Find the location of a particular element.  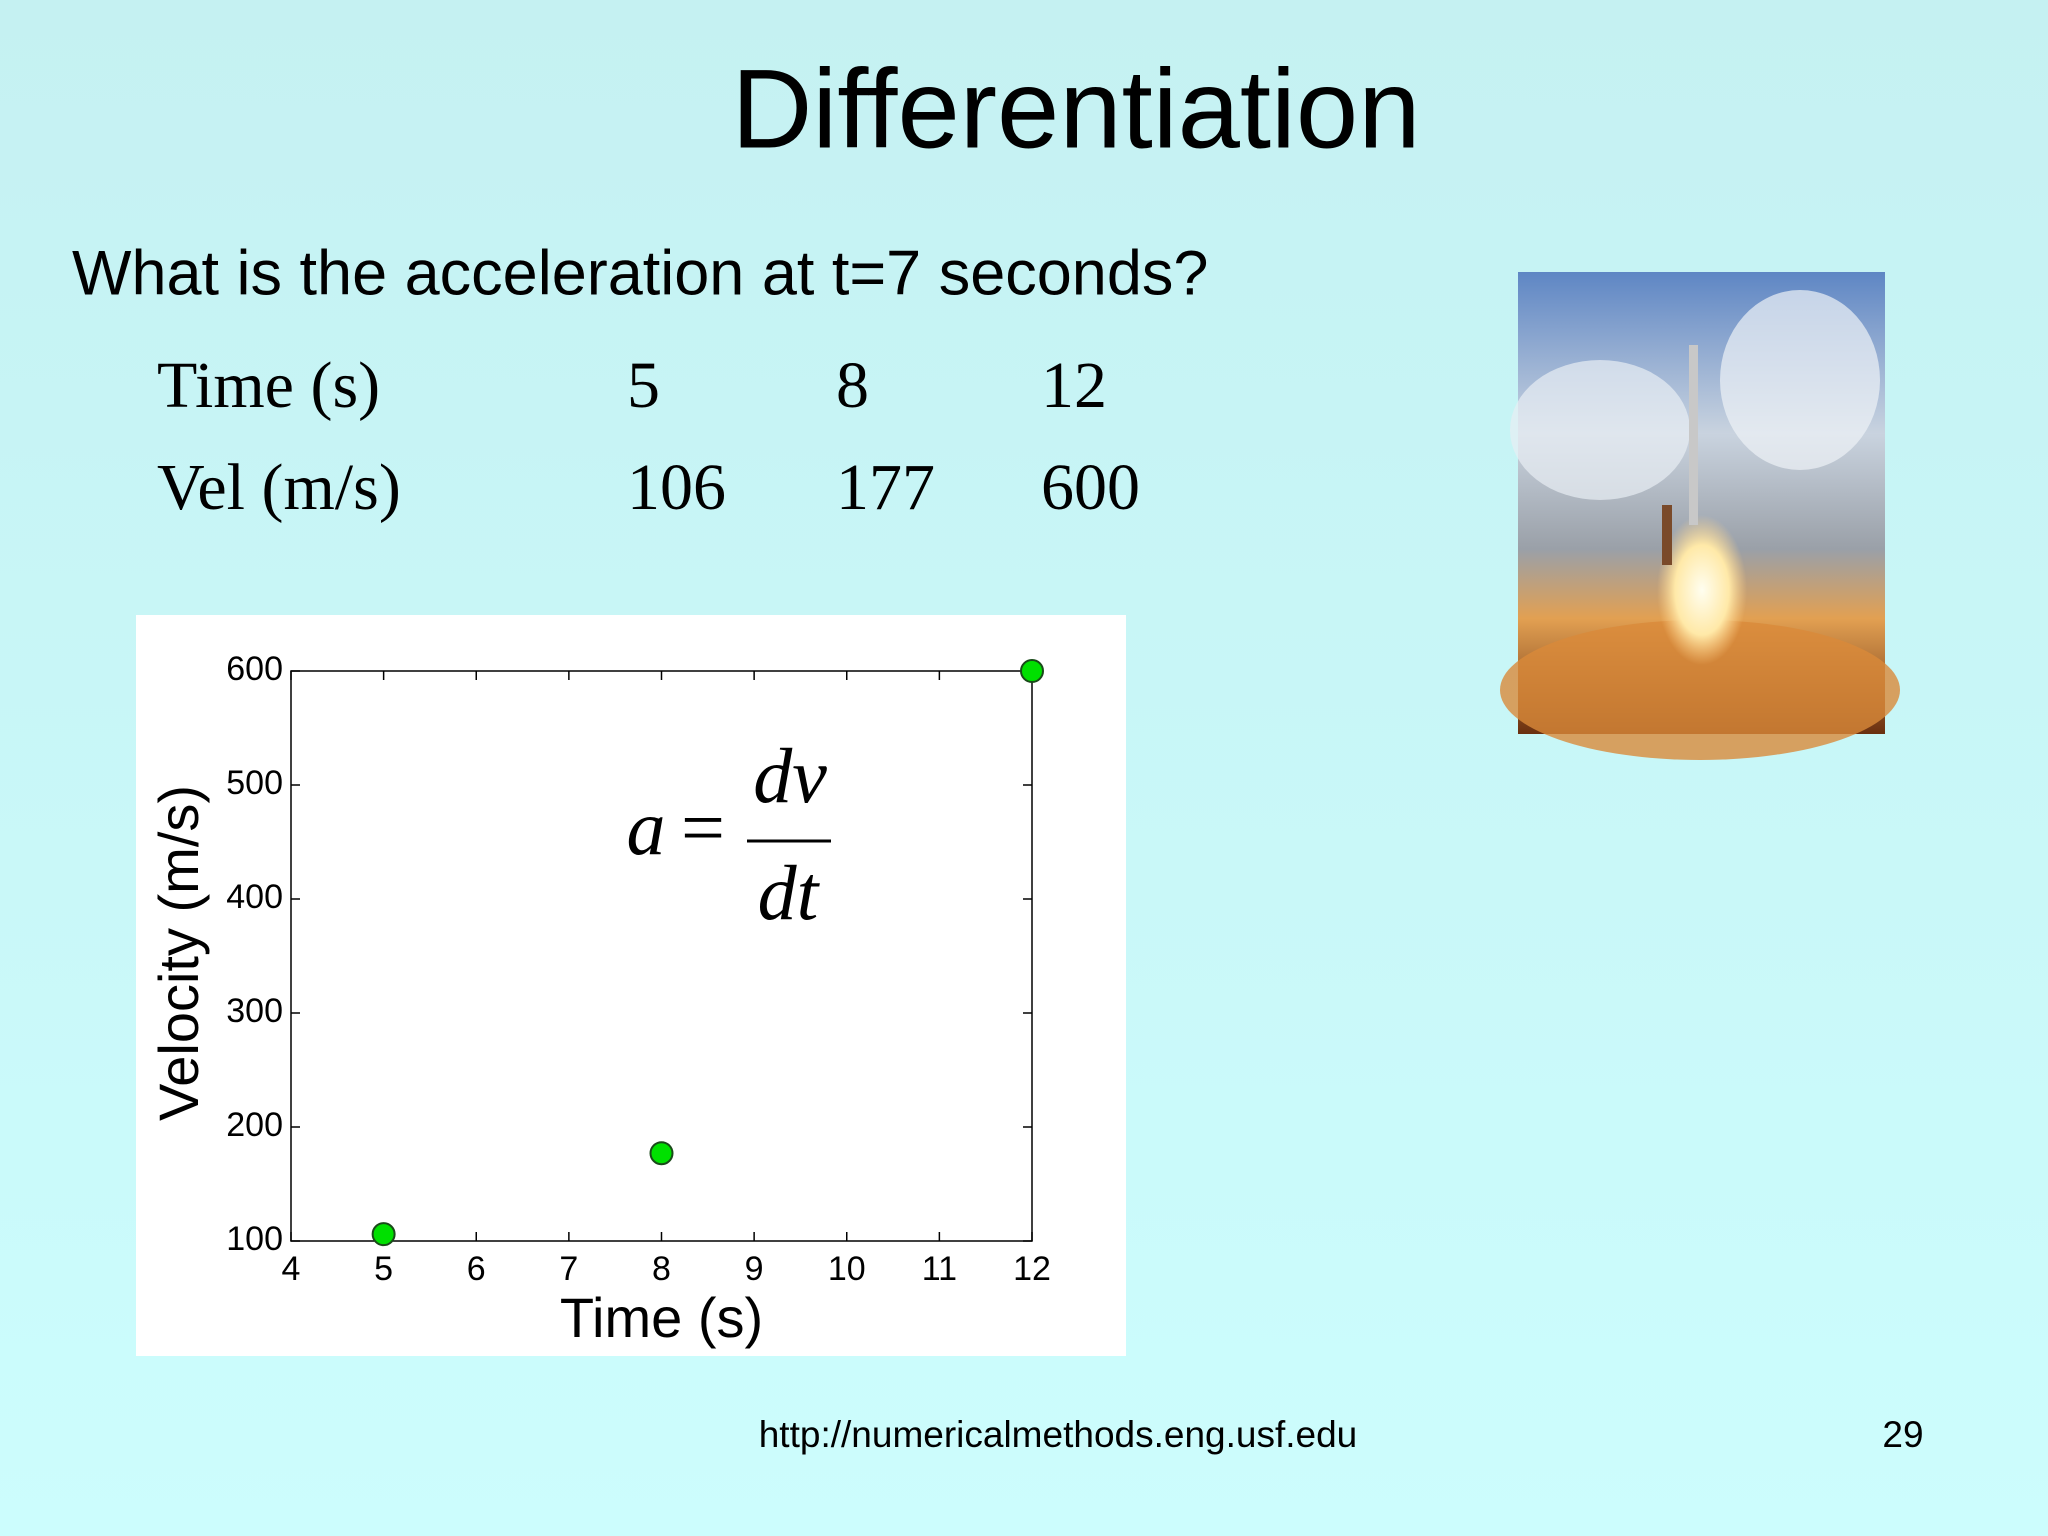

formula-lhs: a is located at coordinates (646, 827).